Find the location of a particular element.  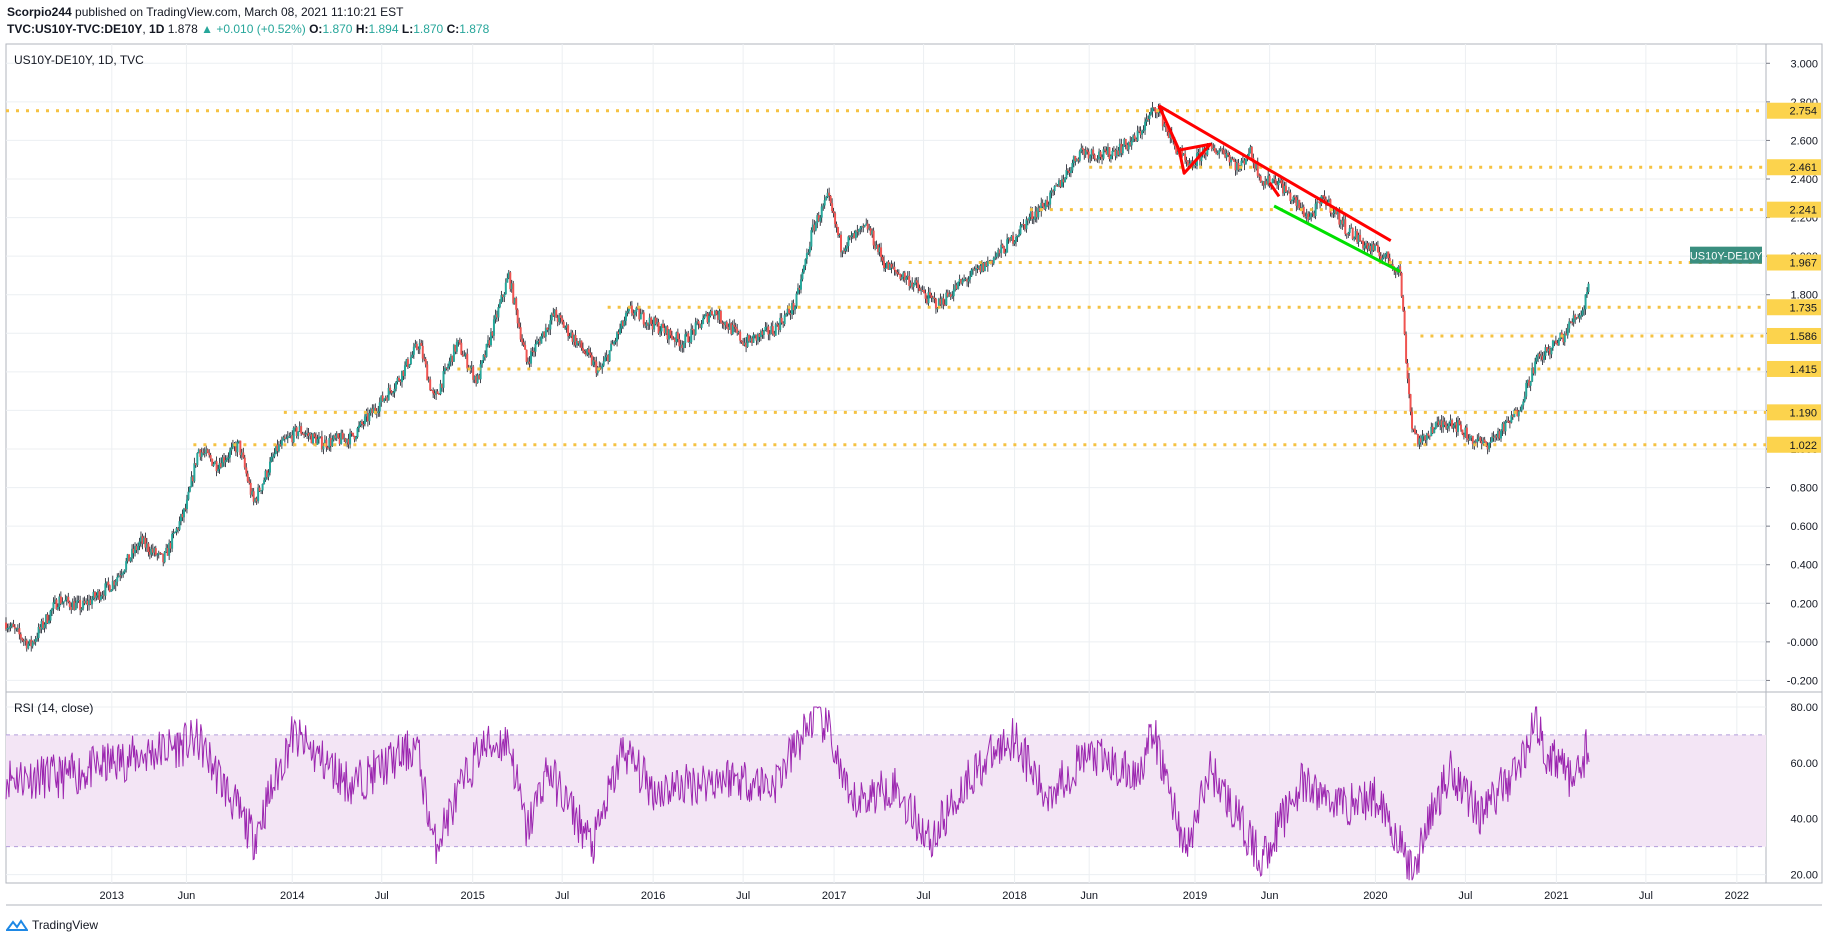

level-price-label: 1.190 is located at coordinates (1803, 413).